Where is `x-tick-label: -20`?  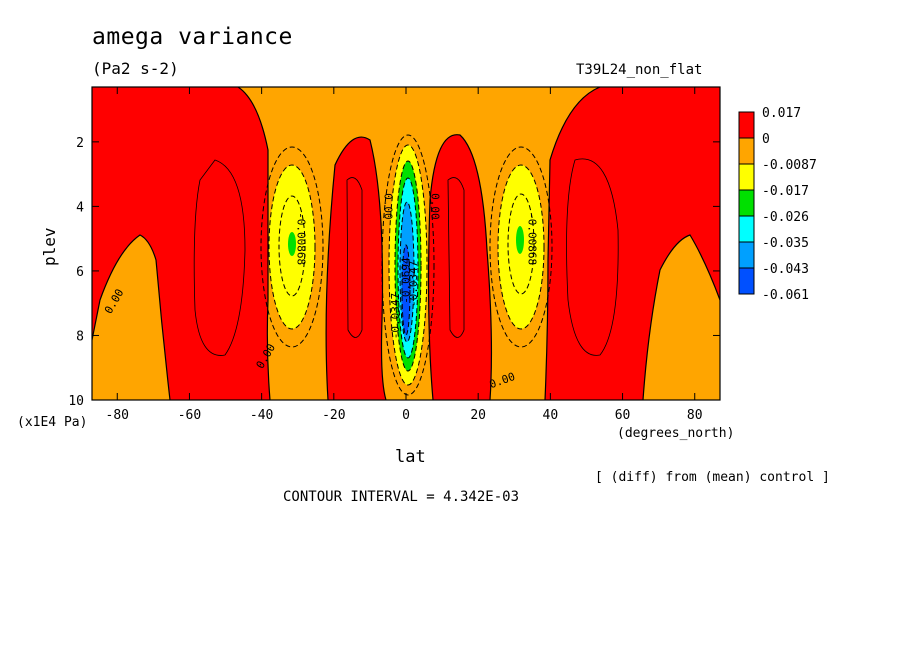
x-tick-label: -20 is located at coordinates (333, 415).